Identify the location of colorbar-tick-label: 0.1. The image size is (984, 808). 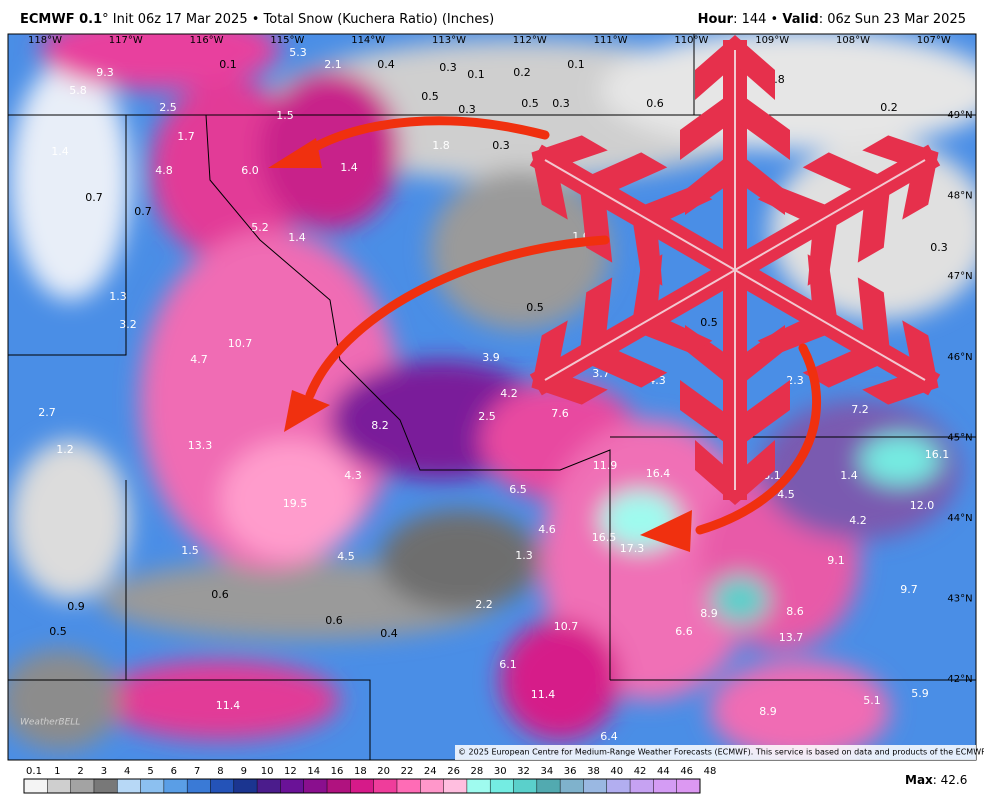
(34, 771).